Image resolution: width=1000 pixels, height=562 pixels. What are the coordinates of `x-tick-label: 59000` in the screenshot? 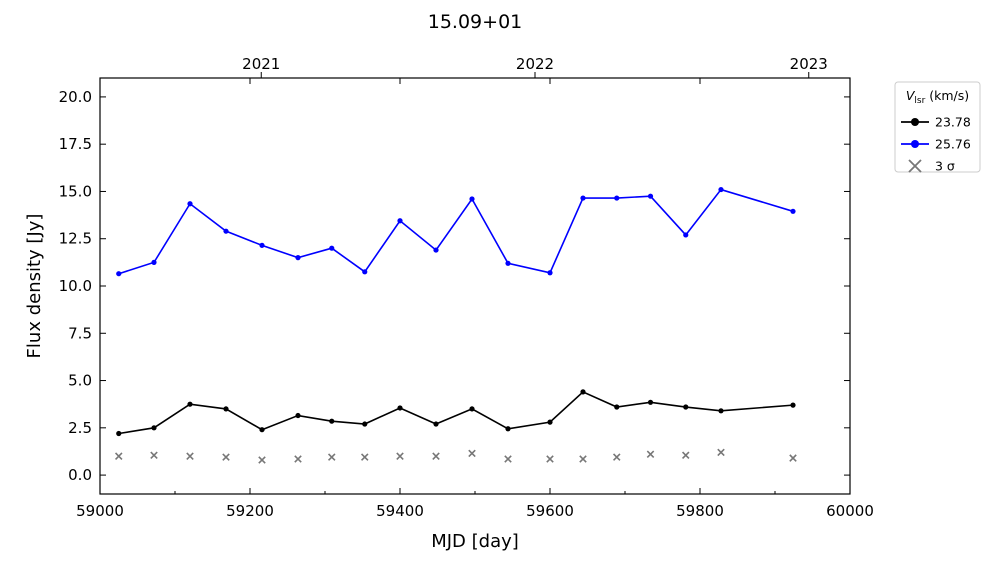 It's located at (100, 511).